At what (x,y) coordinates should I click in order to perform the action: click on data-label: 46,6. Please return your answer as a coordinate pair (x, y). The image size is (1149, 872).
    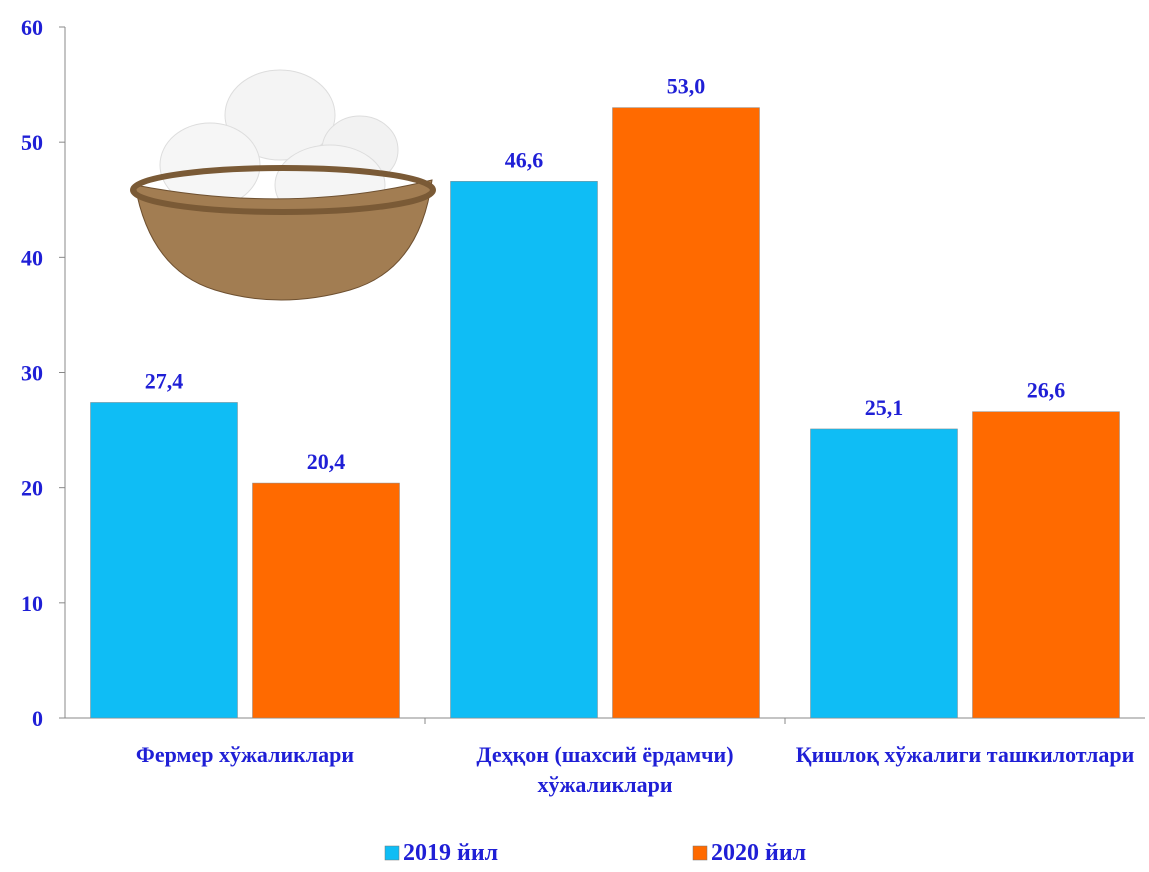
    Looking at the image, I should click on (524, 159).